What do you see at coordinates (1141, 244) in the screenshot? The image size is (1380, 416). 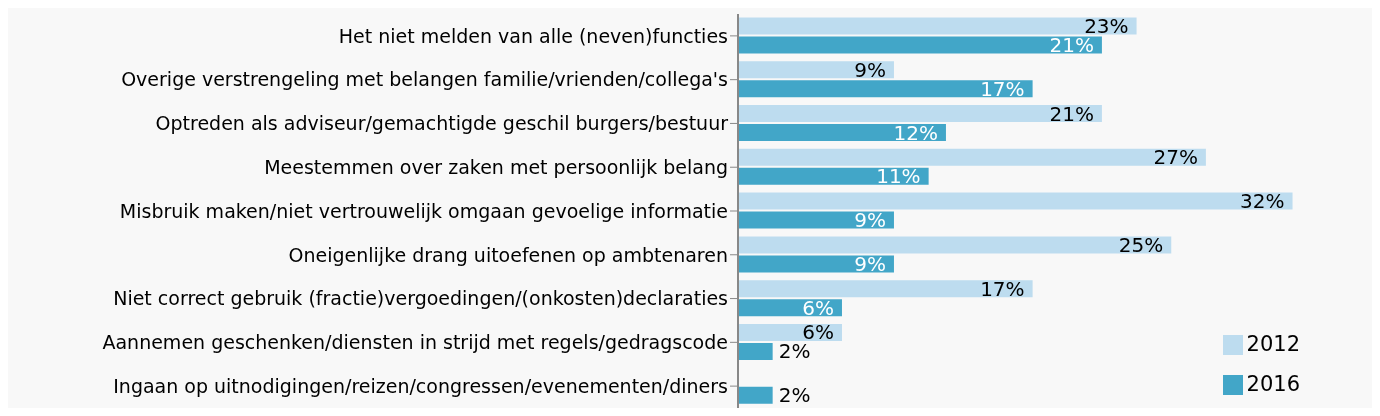 I see `data-label: 25%` at bounding box center [1141, 244].